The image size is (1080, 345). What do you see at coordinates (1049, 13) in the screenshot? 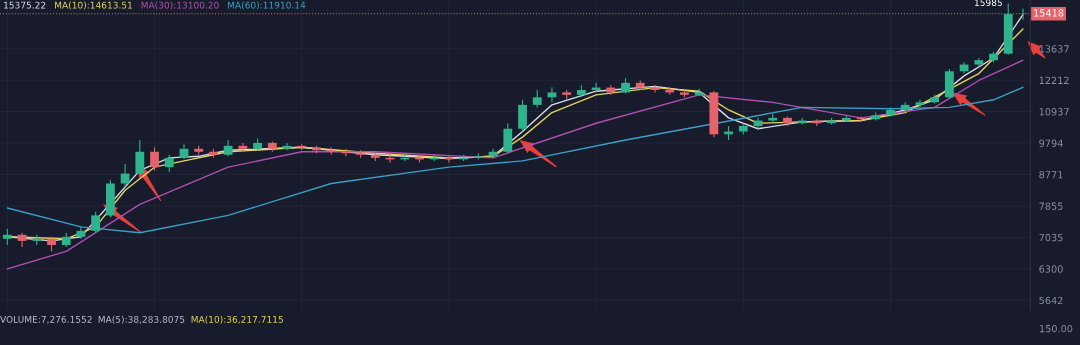
I see `ref-line-label: 15418` at bounding box center [1049, 13].